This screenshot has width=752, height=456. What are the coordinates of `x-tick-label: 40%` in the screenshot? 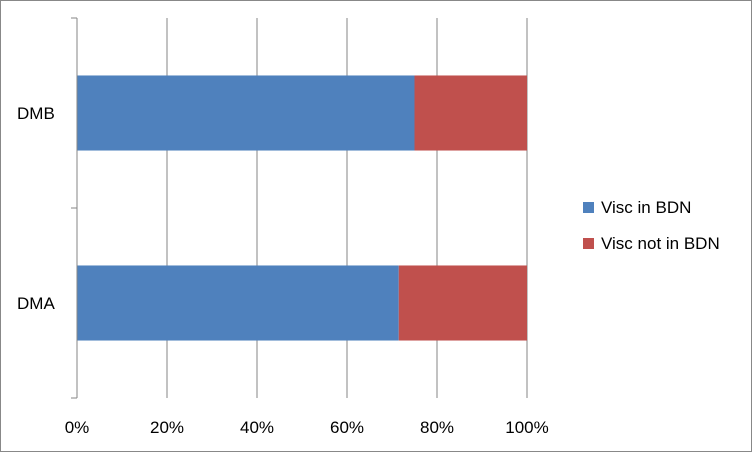 It's located at (257, 427).